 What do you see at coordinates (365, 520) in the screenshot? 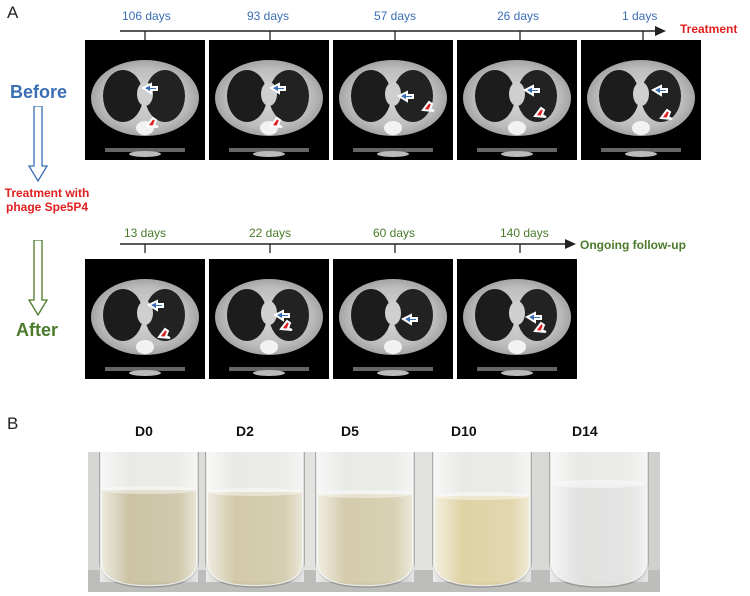
I see `tube-d5` at bounding box center [365, 520].